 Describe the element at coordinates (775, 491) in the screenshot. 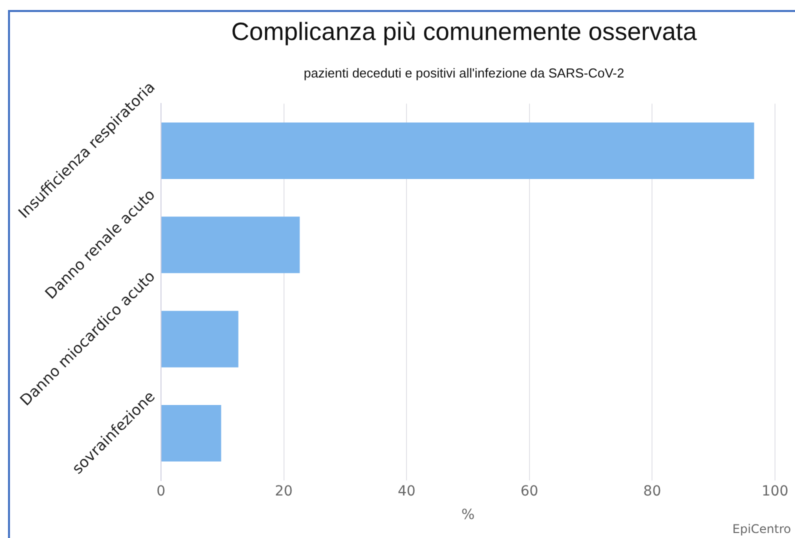

I see `x-tick-label: 100` at that location.